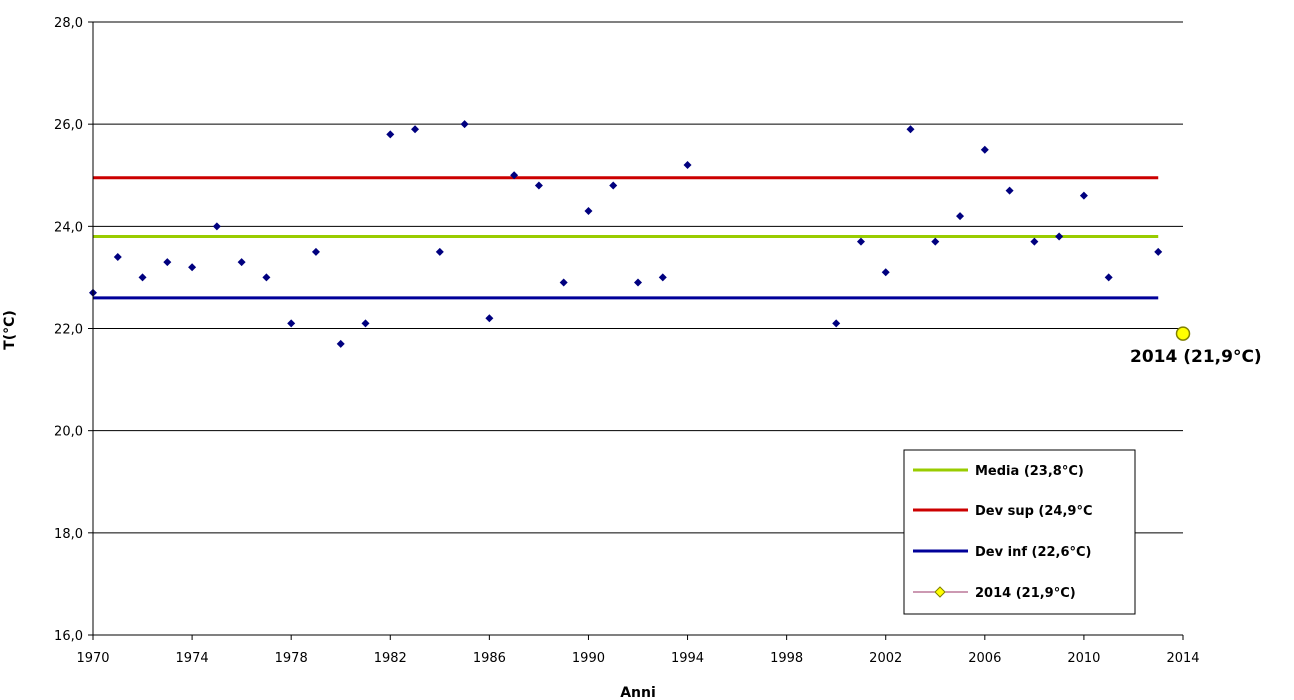  I want to click on legend-box, so click(1019, 532).